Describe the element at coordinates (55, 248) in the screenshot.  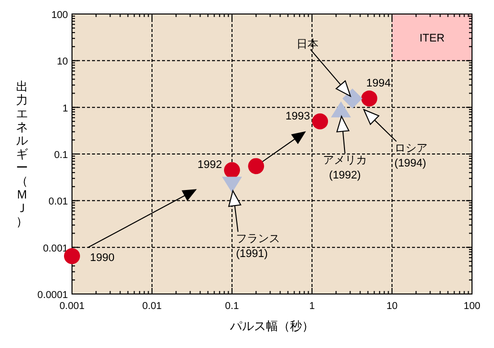
I see `y-tick-label: 0.001` at that location.